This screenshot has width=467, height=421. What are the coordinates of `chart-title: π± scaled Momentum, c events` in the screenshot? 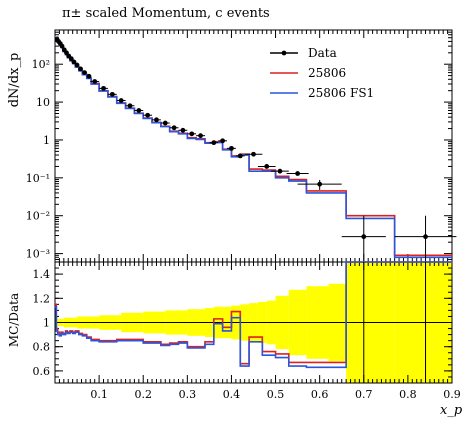 It's located at (166, 13).